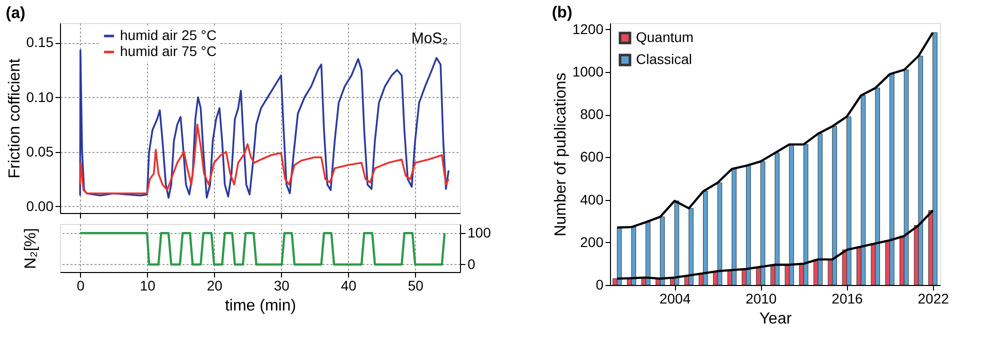 The width and height of the screenshot is (1000, 349). What do you see at coordinates (80, 286) in the screenshot?
I see `x-tick-label: 0` at bounding box center [80, 286].